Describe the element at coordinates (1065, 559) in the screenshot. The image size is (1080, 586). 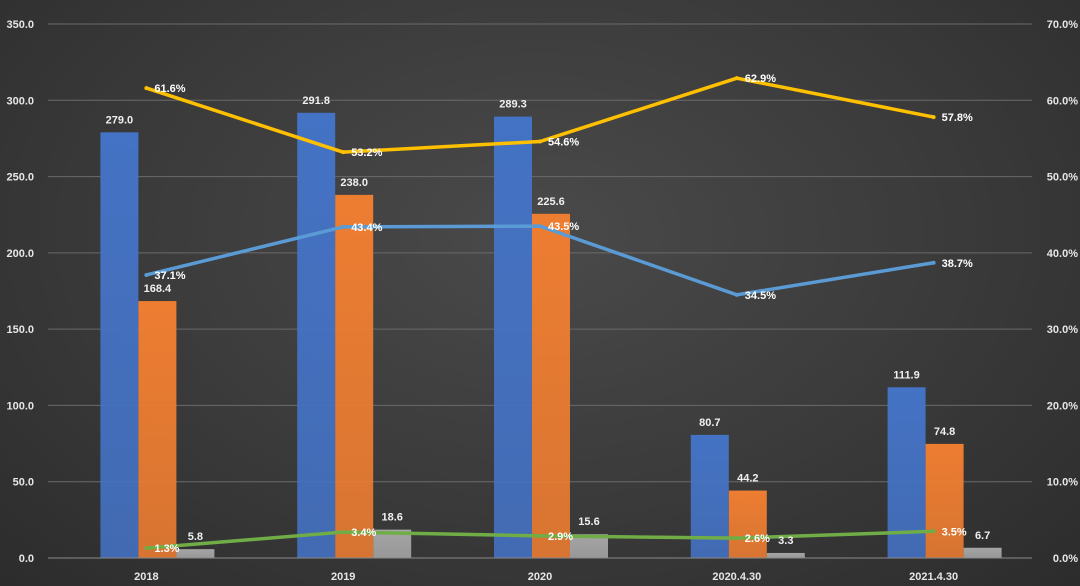
I see `right-tick-label: 0.0%` at that location.